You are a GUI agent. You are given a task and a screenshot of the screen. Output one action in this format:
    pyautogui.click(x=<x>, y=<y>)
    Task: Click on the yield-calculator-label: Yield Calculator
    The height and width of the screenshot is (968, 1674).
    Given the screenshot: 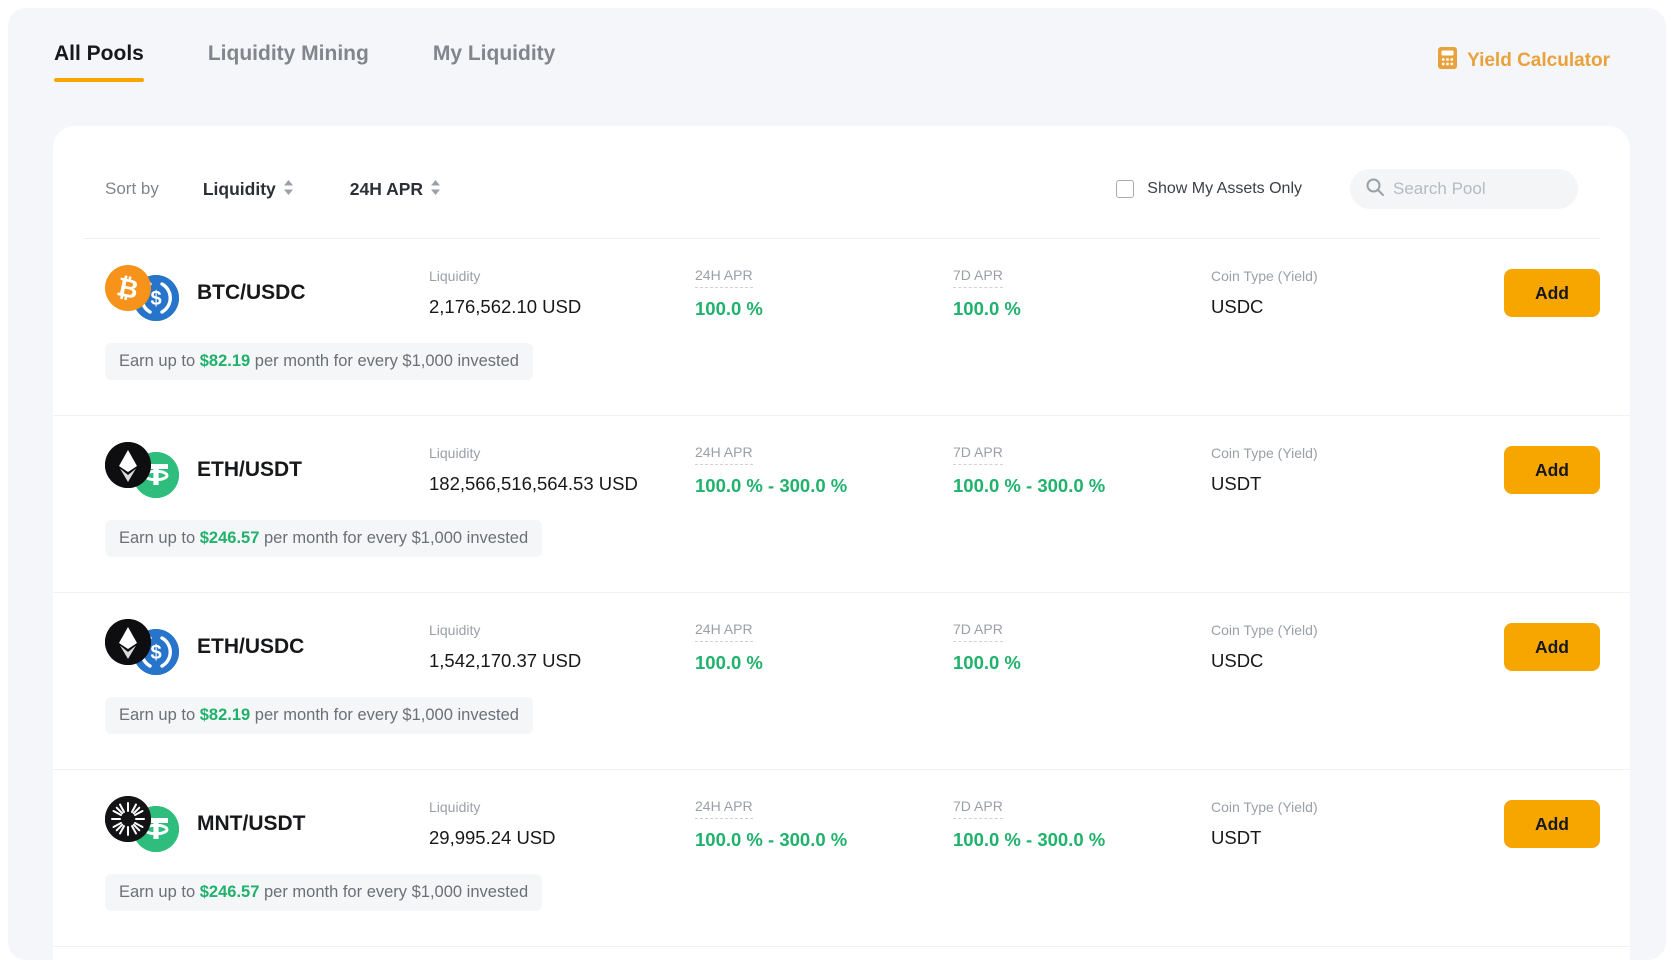 What is the action you would take?
    pyautogui.click(x=1538, y=60)
    